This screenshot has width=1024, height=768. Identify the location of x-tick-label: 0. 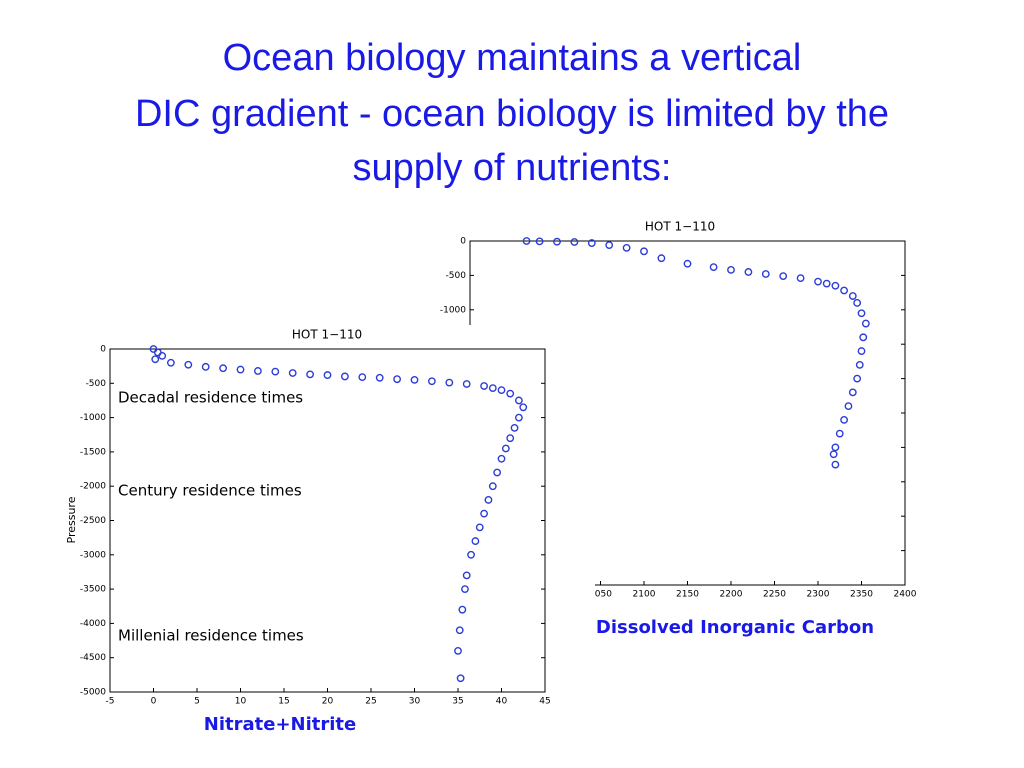
(154, 702).